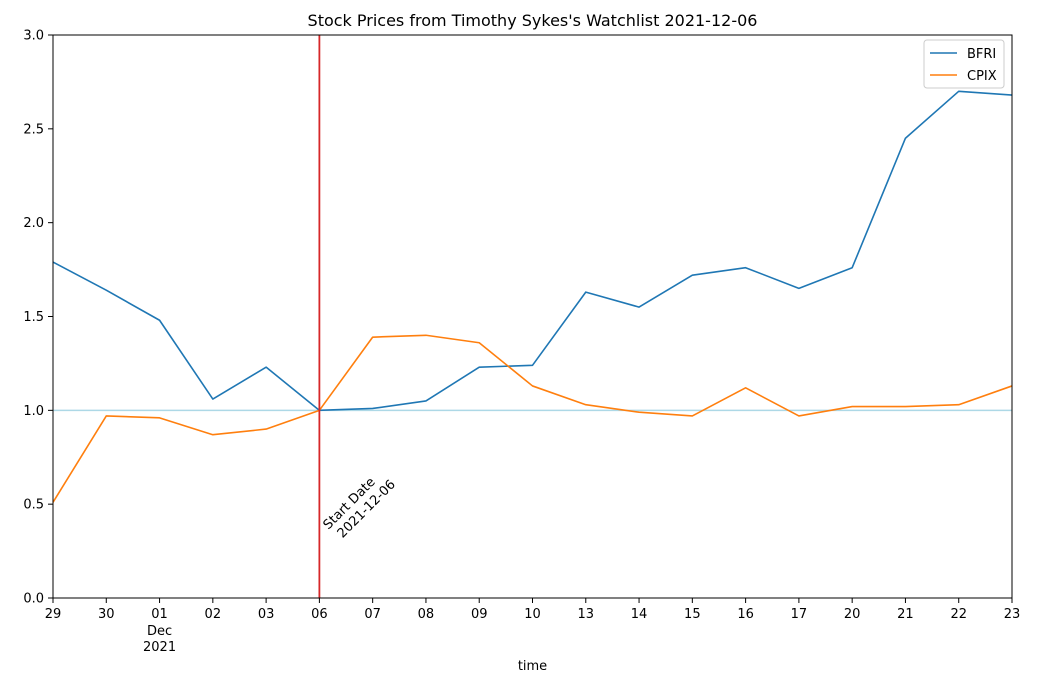 The height and width of the screenshot is (677, 1045). What do you see at coordinates (852, 614) in the screenshot?
I see `x-tick-label: 20` at bounding box center [852, 614].